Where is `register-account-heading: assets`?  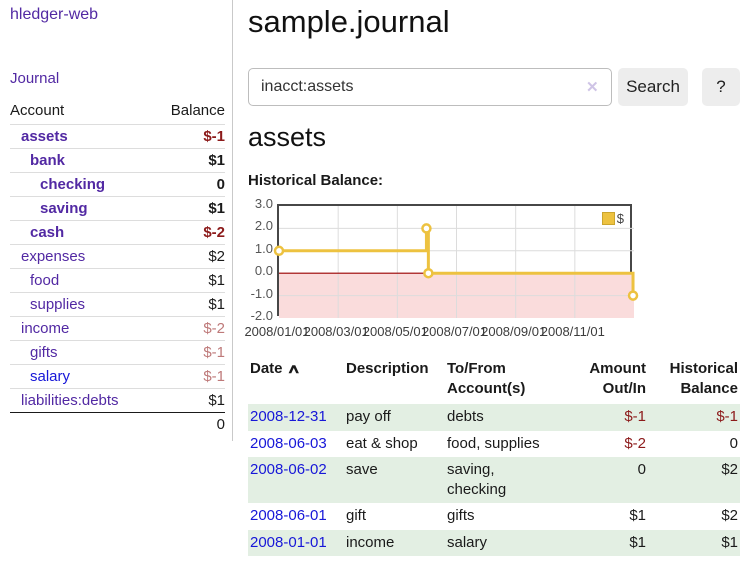 register-account-heading: assets is located at coordinates (287, 137).